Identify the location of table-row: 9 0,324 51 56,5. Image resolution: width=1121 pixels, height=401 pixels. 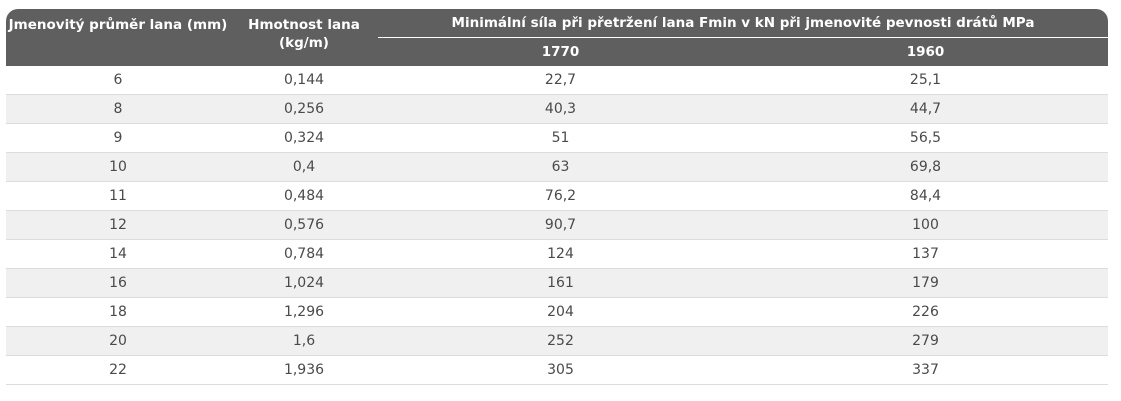
(557, 138).